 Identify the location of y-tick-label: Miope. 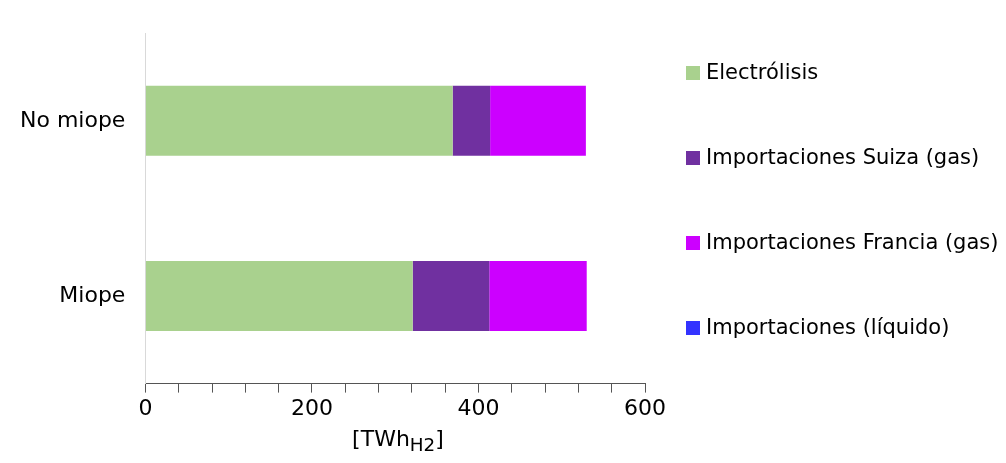
(92, 294).